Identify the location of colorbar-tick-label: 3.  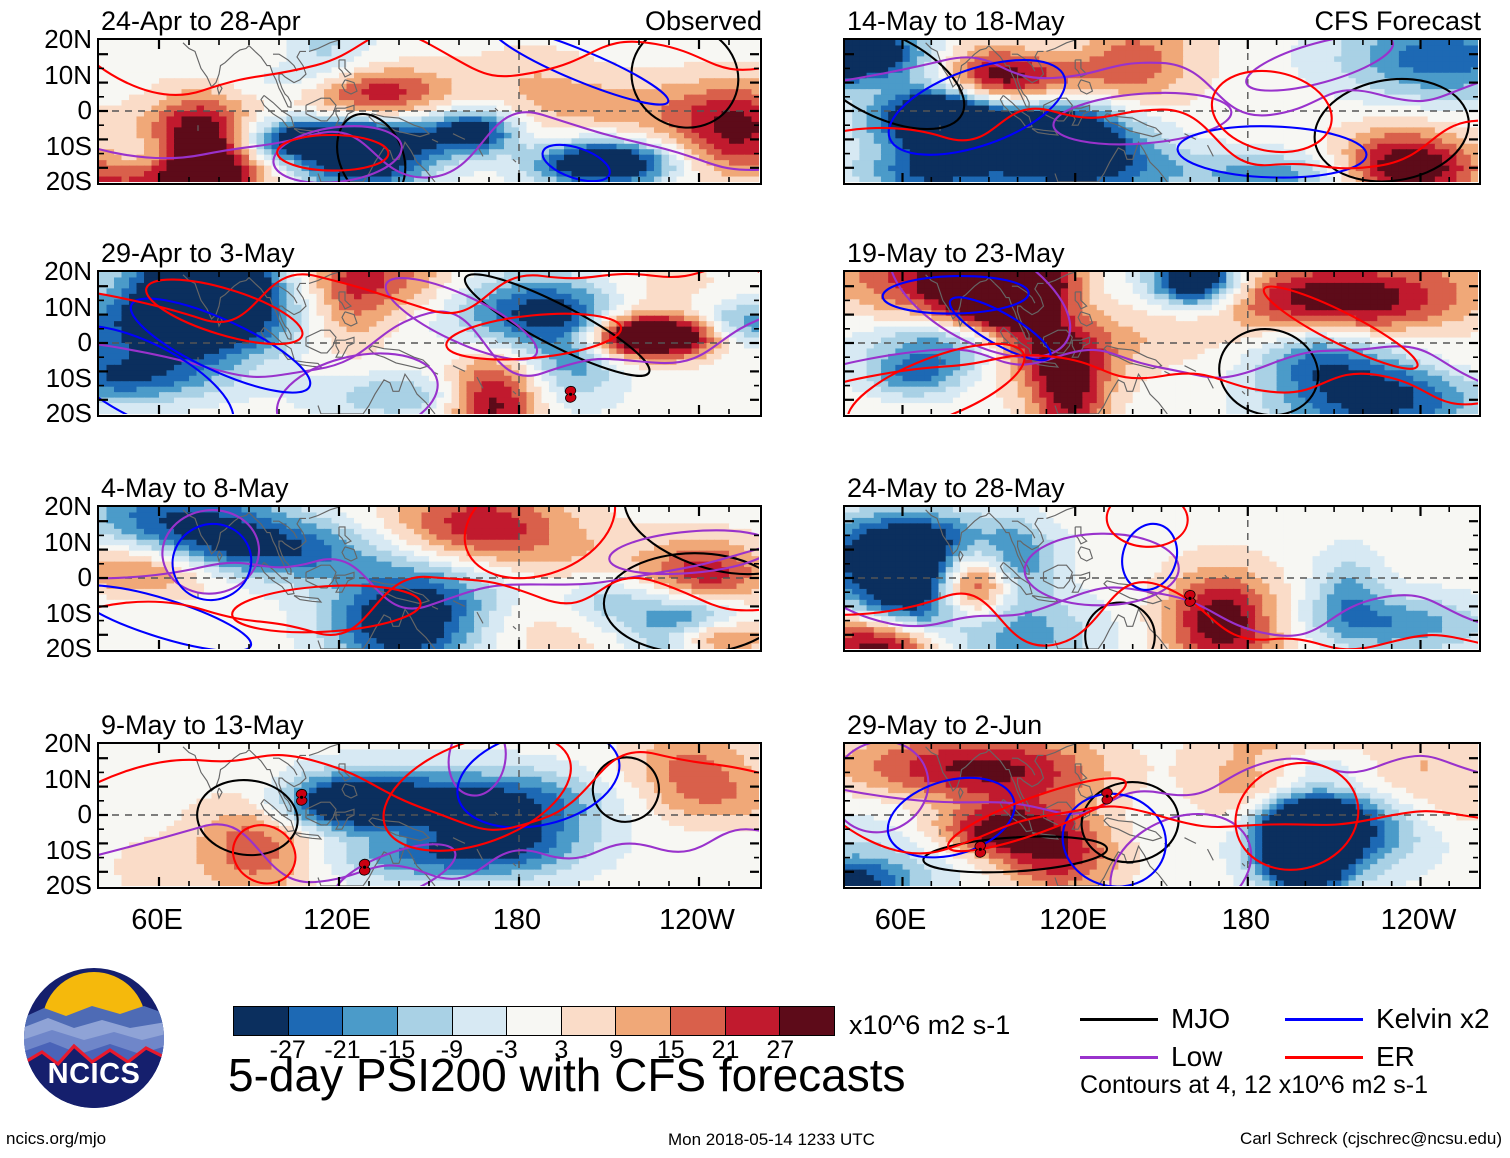
(561, 1050).